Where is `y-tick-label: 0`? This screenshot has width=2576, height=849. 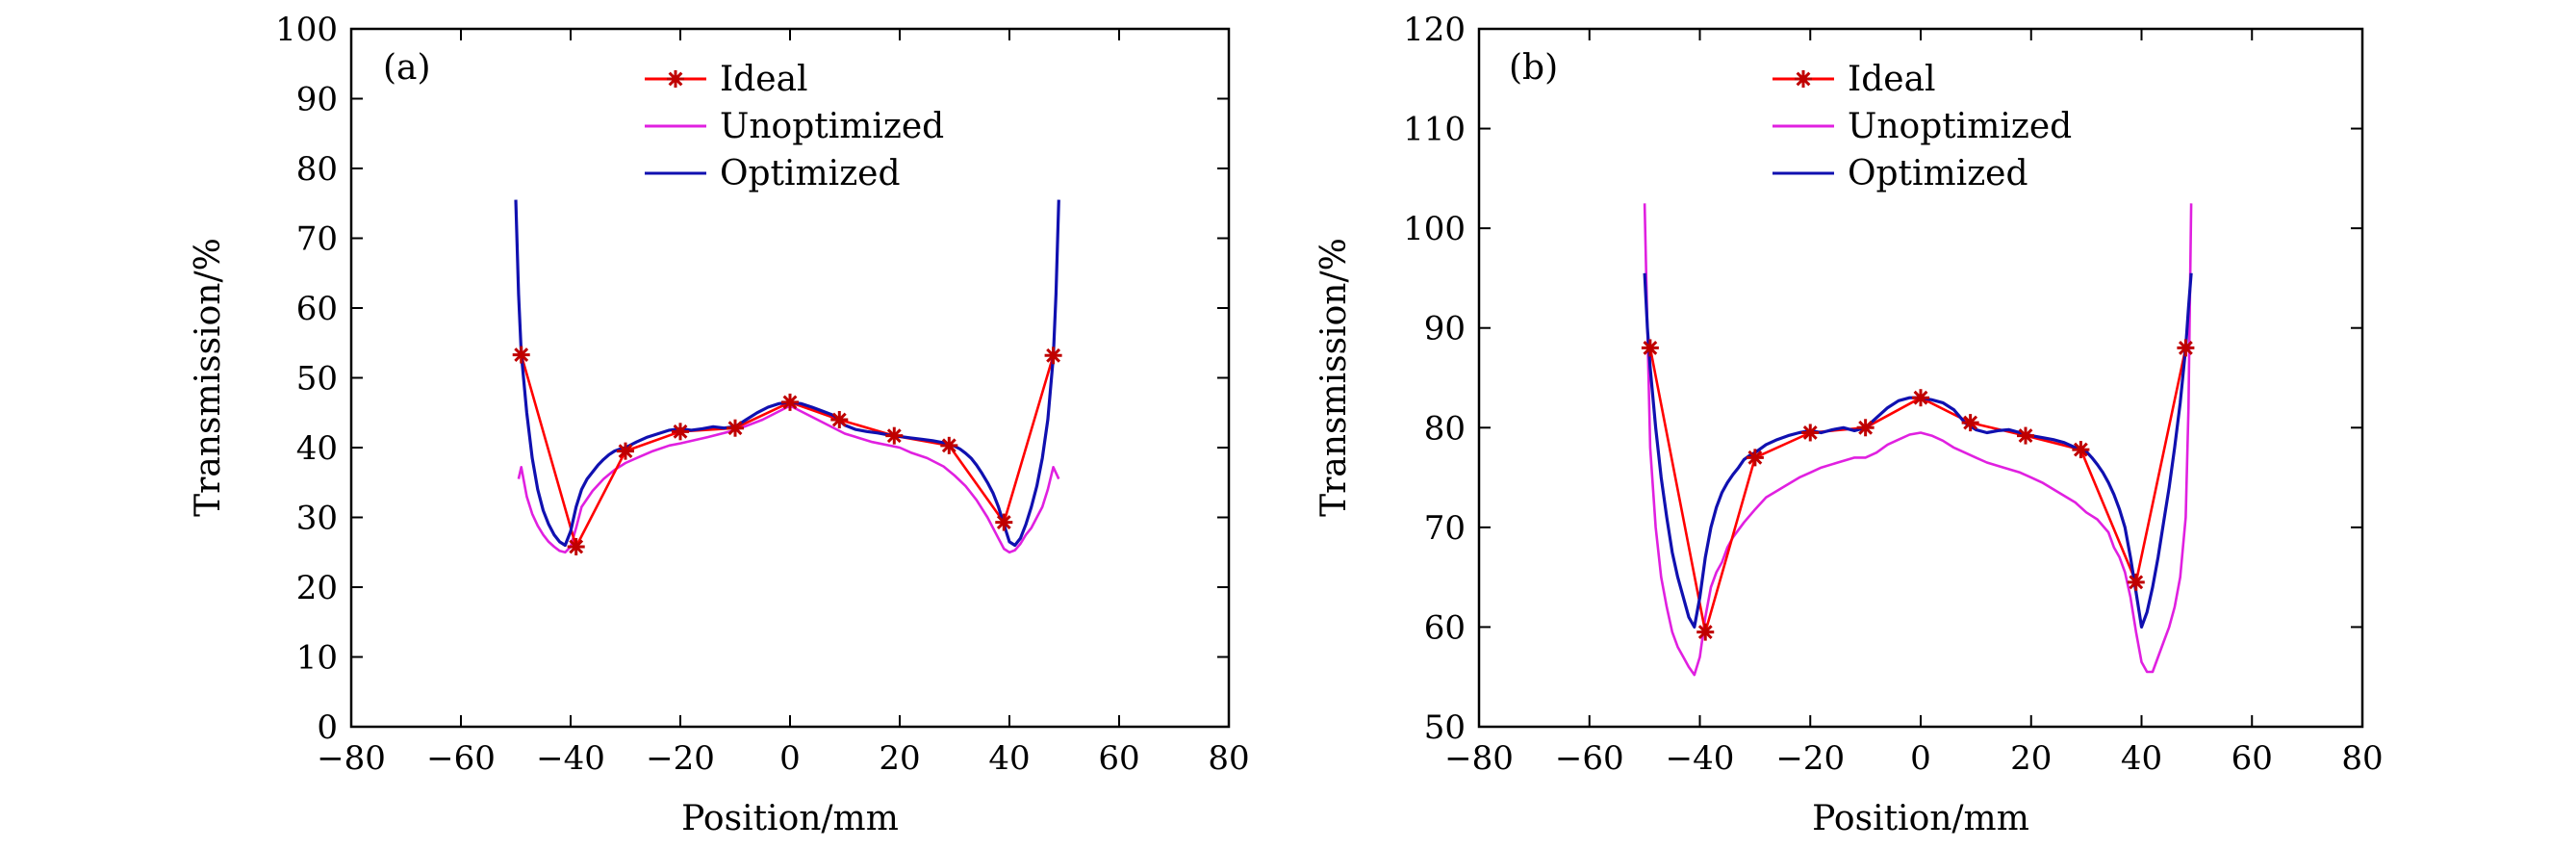
y-tick-label: 0 is located at coordinates (327, 727).